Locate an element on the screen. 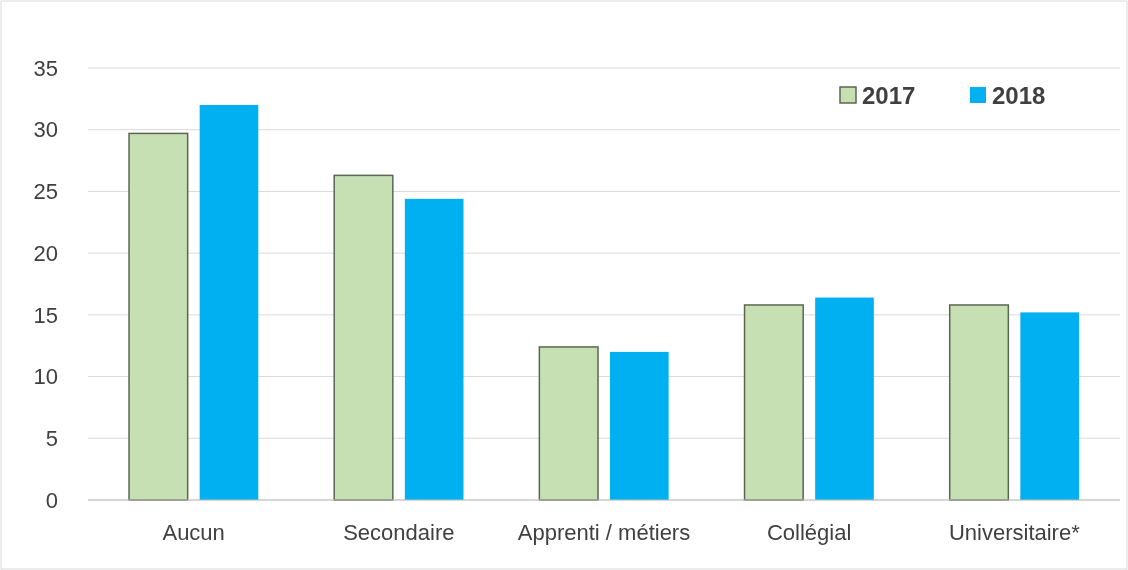 The image size is (1128, 570). y-tick-label: 25 is located at coordinates (45, 192).